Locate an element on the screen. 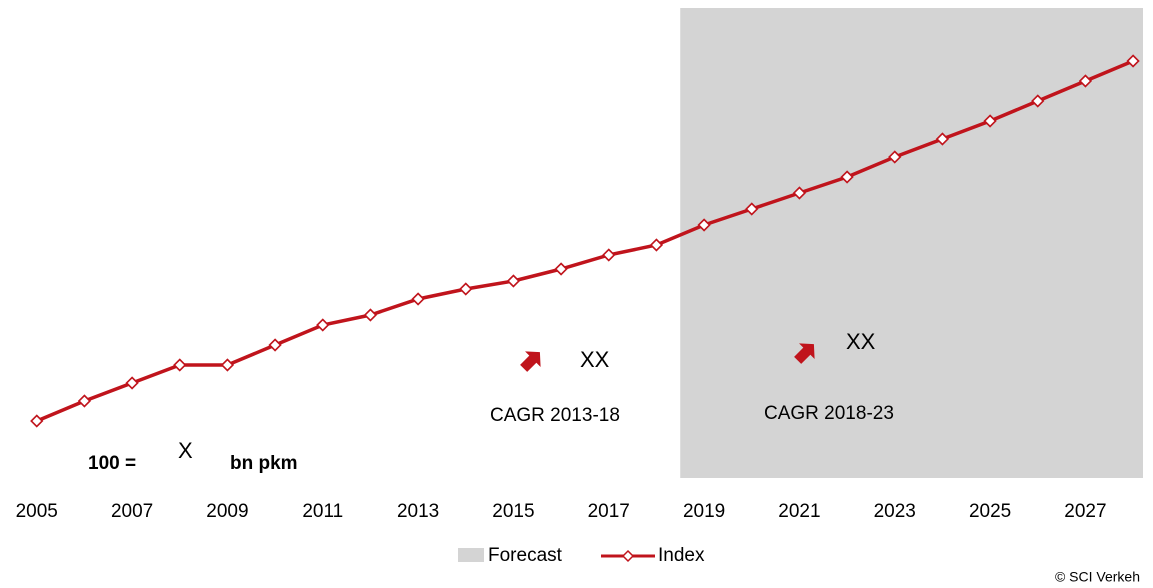 The height and width of the screenshot is (588, 1153). cagr-label: CAGR 2013-18 is located at coordinates (555, 415).